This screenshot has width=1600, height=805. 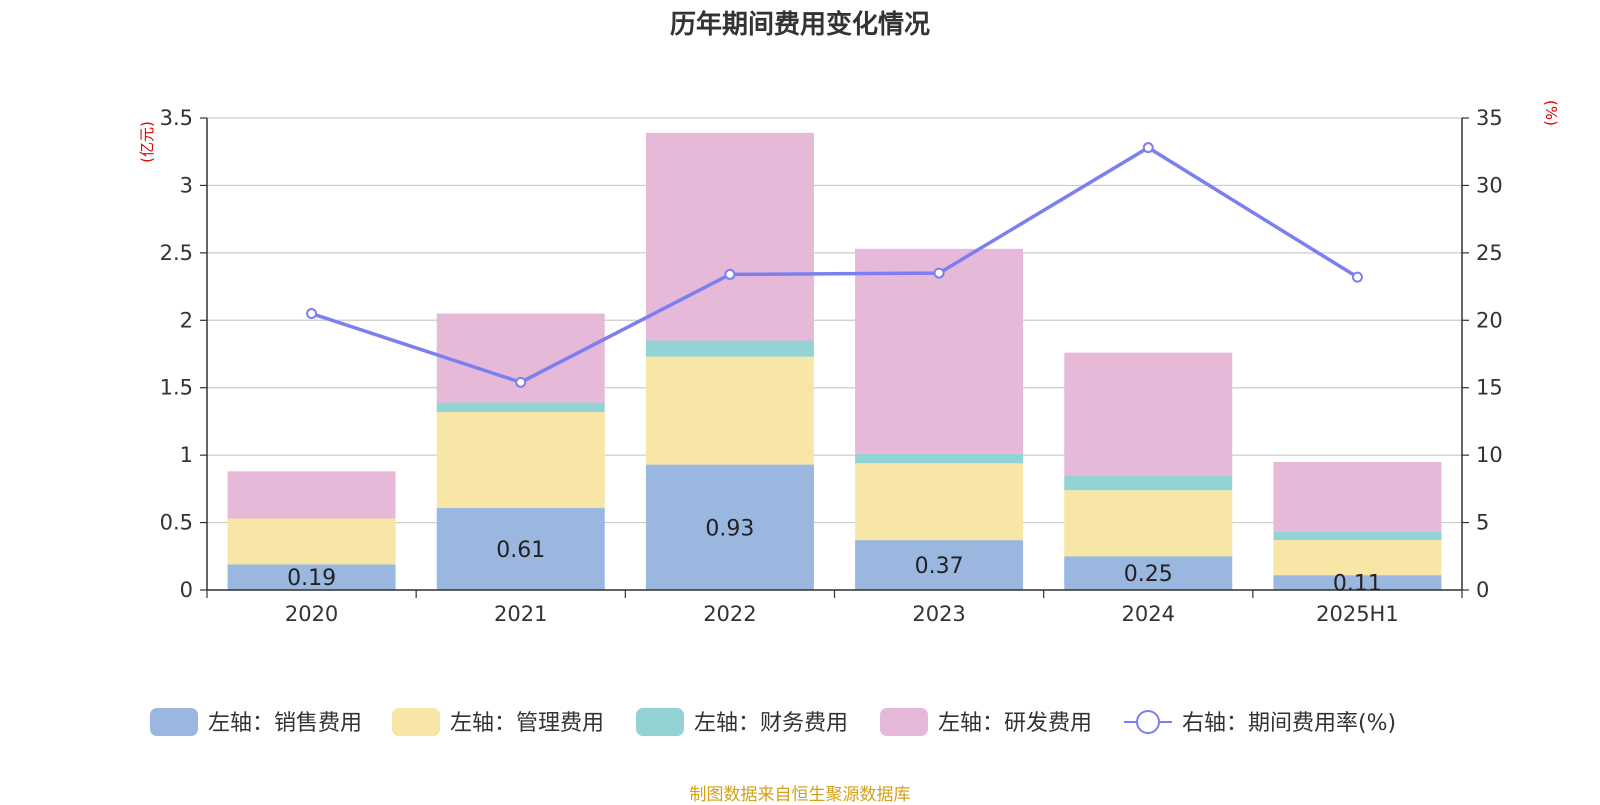 I want to click on legend-label: 右轴：期间费用率(%), so click(x=1289, y=723).